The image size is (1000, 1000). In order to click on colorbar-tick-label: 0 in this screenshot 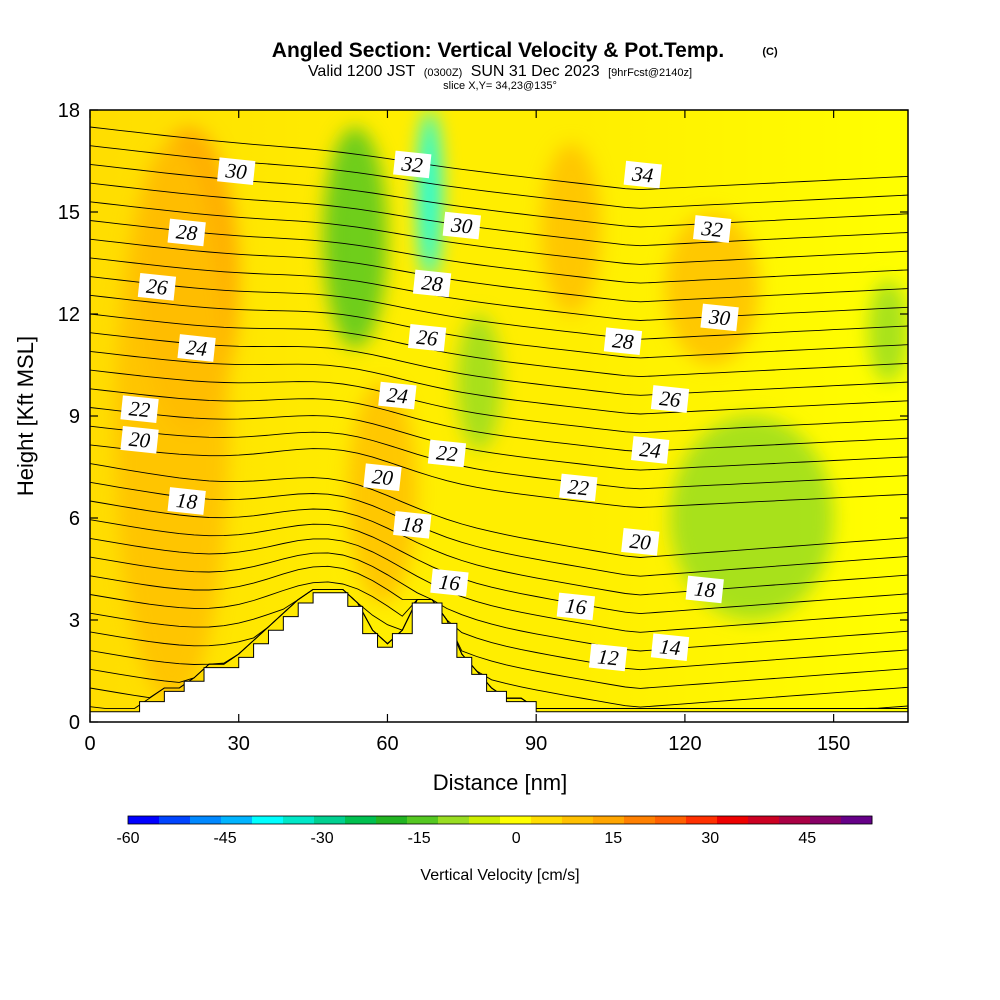, I will do `click(516, 838)`.